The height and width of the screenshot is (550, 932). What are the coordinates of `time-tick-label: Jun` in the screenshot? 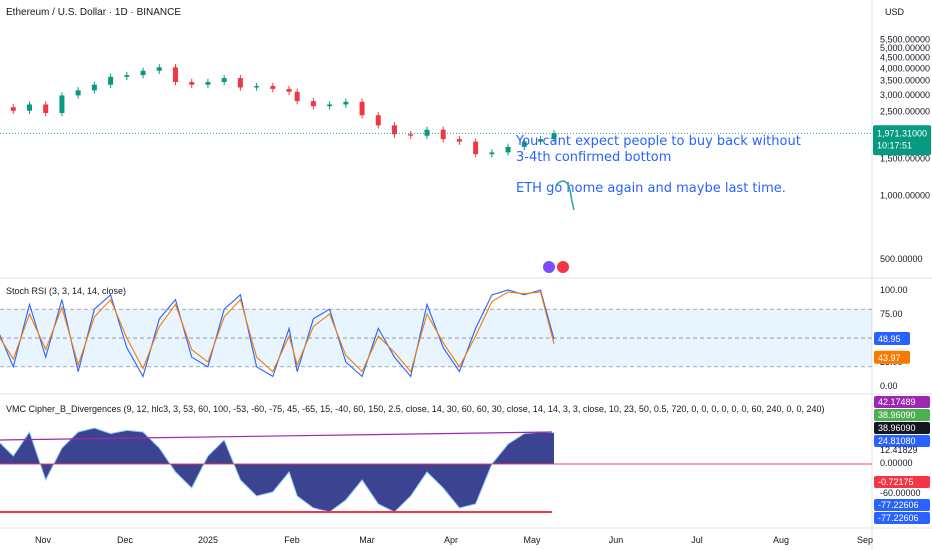 It's located at (616, 540).